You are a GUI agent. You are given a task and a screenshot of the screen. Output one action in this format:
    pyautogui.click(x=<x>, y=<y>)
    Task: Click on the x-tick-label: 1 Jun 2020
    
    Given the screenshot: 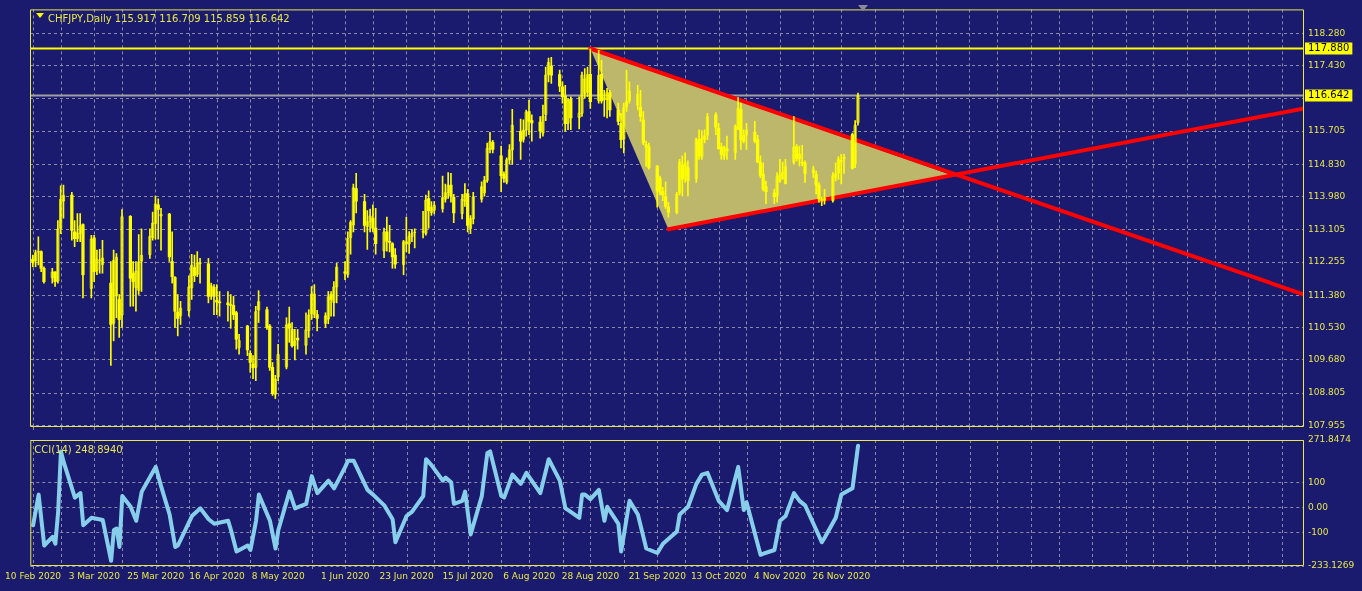 What is the action you would take?
    pyautogui.click(x=345, y=575)
    